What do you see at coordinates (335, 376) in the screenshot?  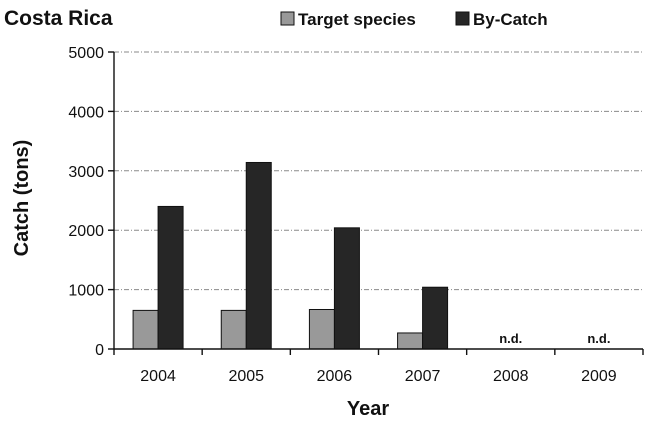 I see `x-tick-label: 2006` at bounding box center [335, 376].